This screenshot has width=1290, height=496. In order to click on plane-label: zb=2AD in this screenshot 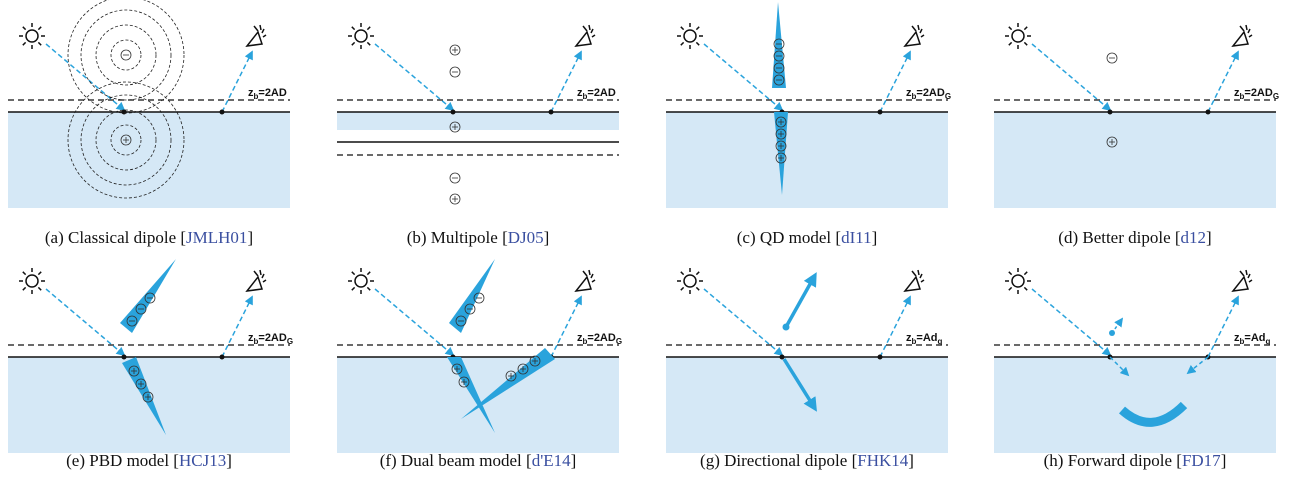, I will do `click(596, 94)`.